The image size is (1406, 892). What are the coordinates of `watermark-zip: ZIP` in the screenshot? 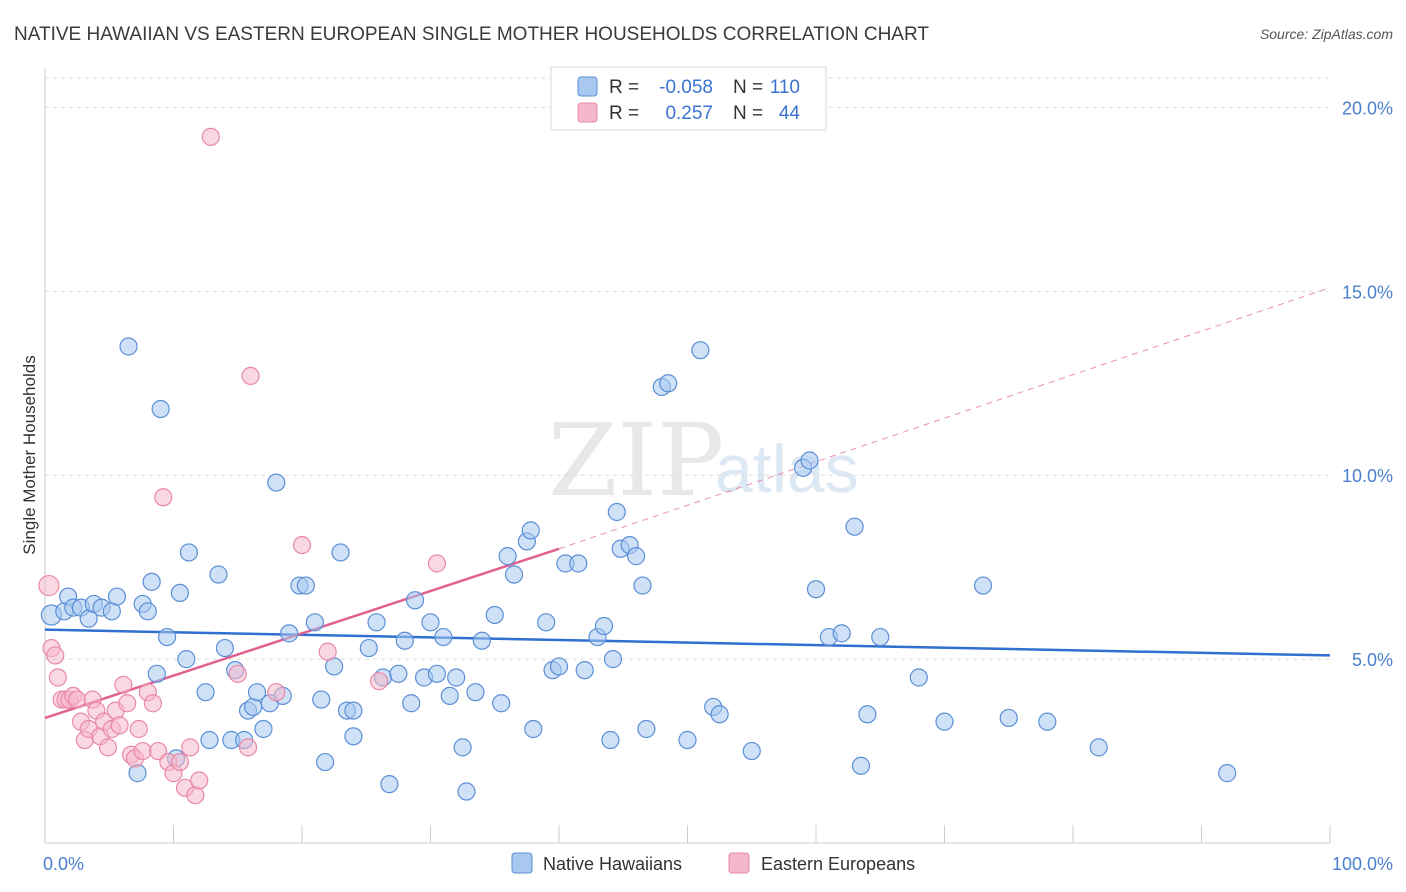 It's located at (636, 460).